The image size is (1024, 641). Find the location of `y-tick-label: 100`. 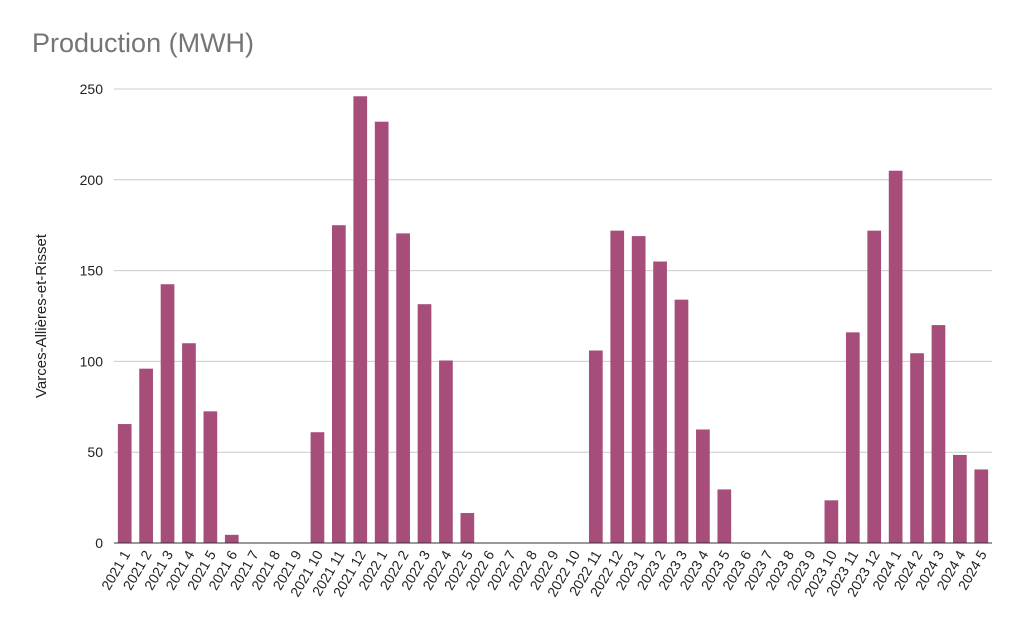

y-tick-label: 100 is located at coordinates (92, 361).